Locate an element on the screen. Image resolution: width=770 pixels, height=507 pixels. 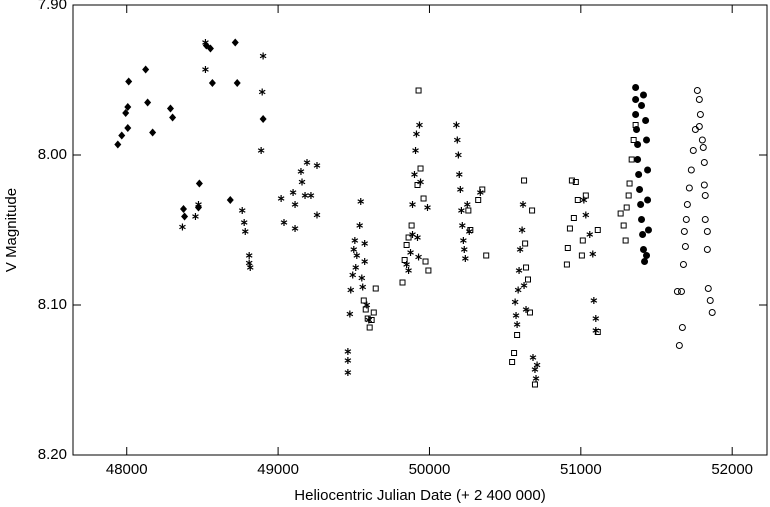
x-tick-label: 49000 is located at coordinates (278, 469).